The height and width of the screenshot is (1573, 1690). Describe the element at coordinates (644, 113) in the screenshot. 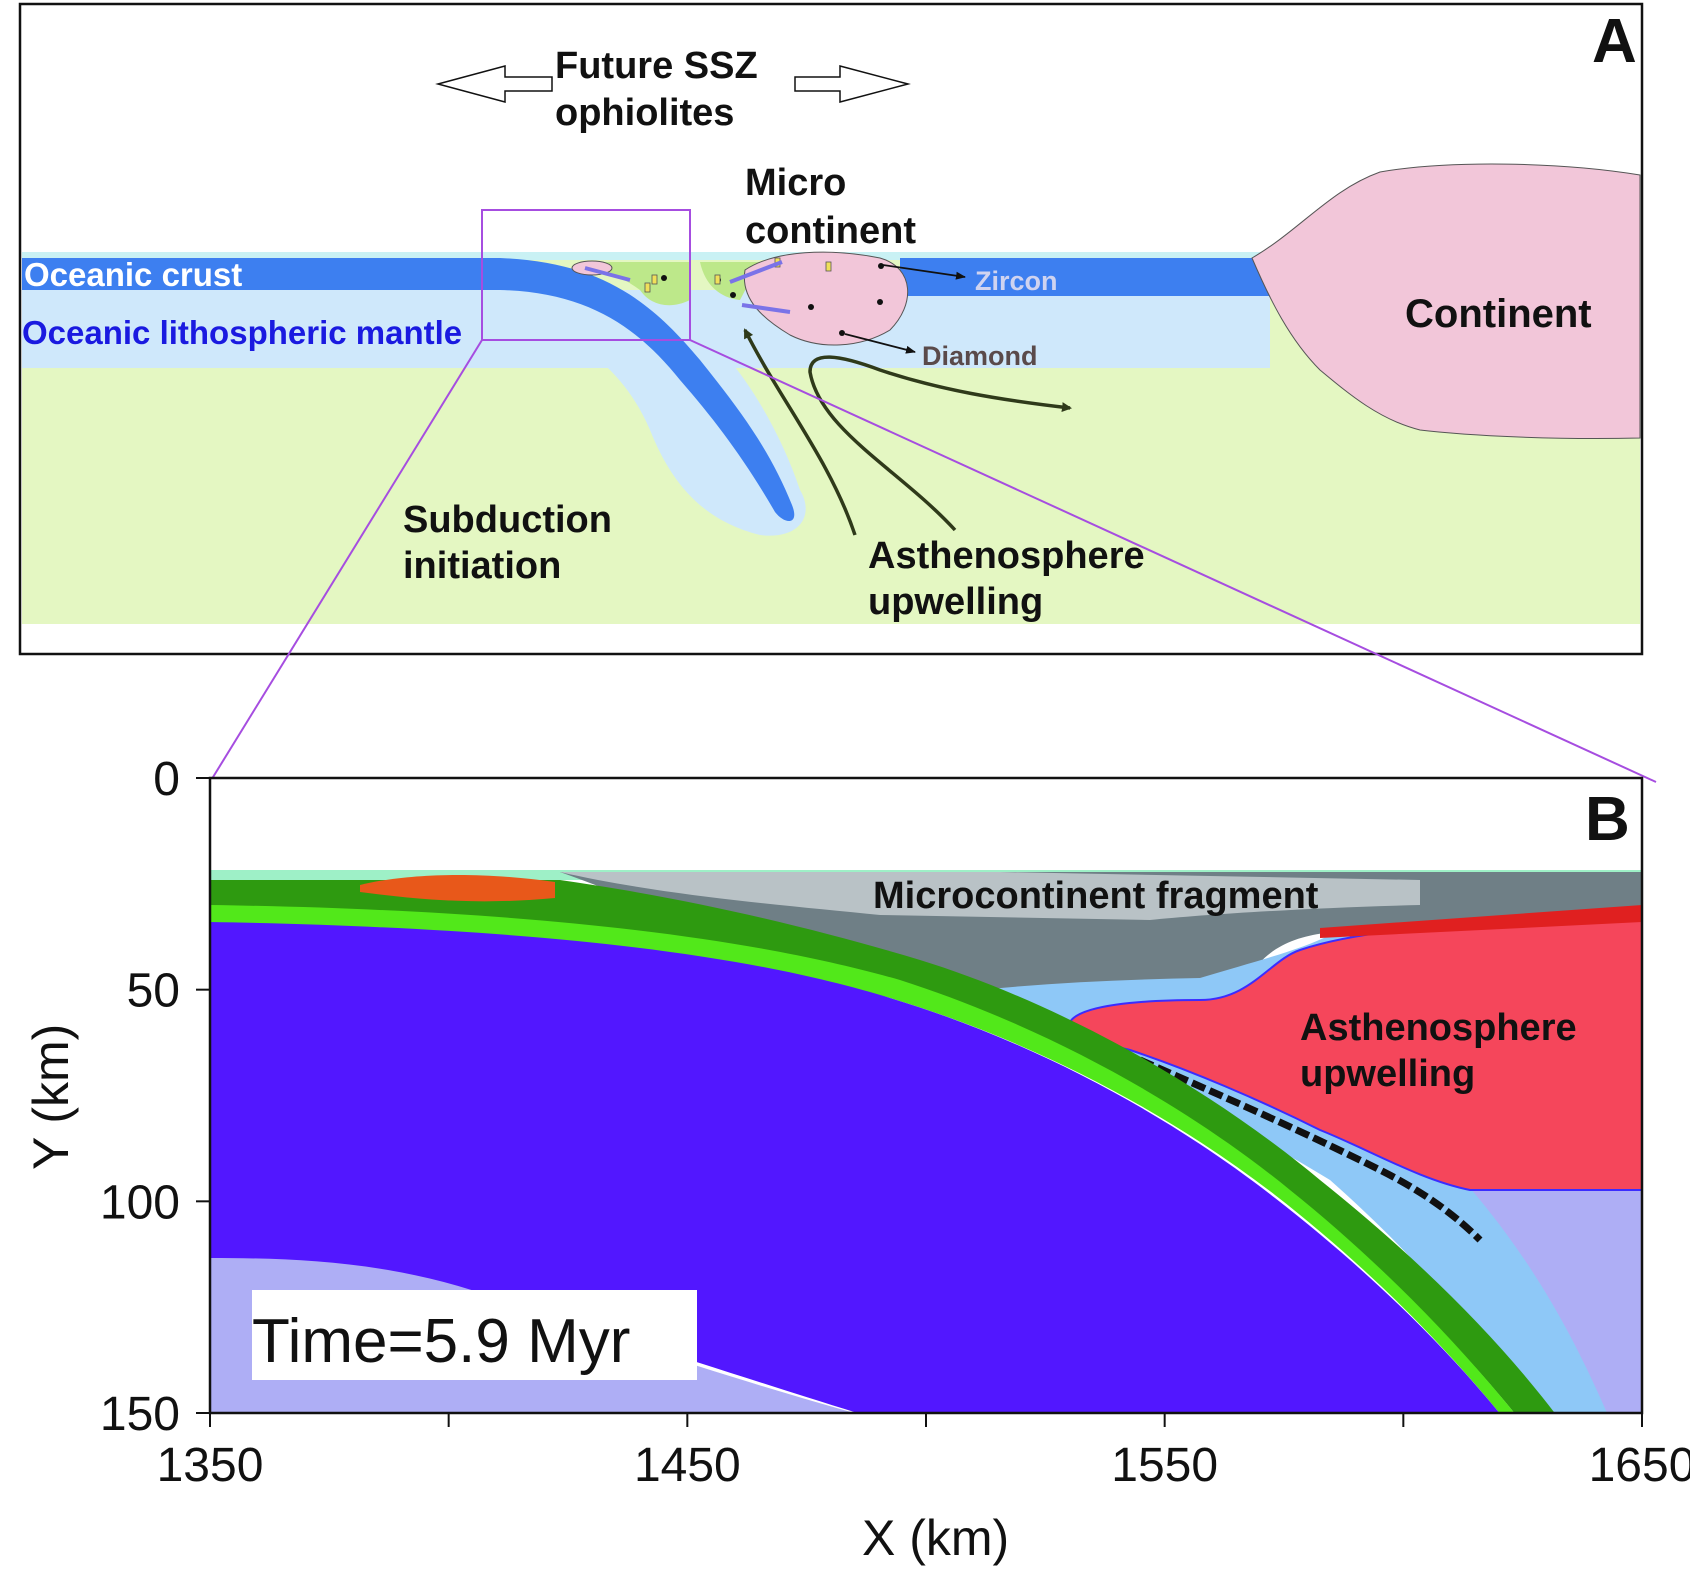

I see `ophiolites-label: ophiolites` at that location.